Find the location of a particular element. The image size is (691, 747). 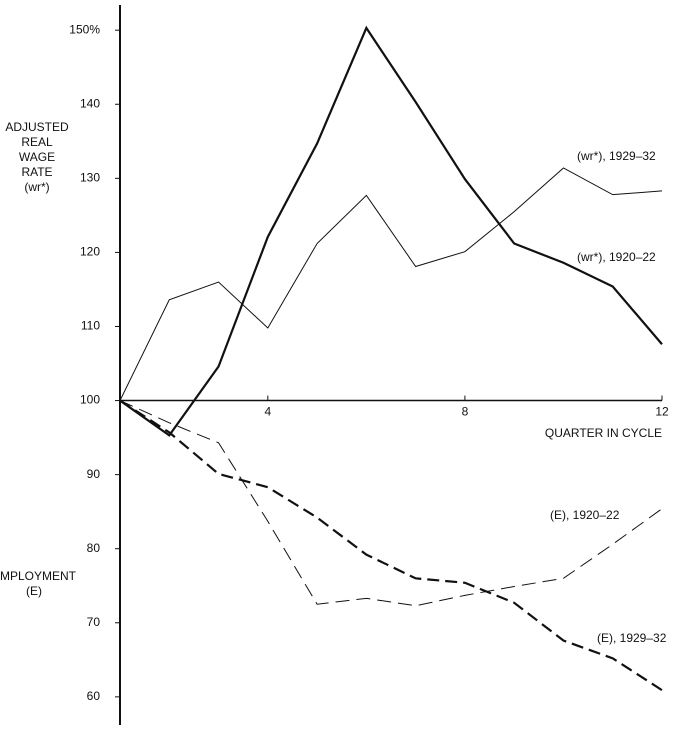

y-axis-label: REAL is located at coordinates (37, 142).